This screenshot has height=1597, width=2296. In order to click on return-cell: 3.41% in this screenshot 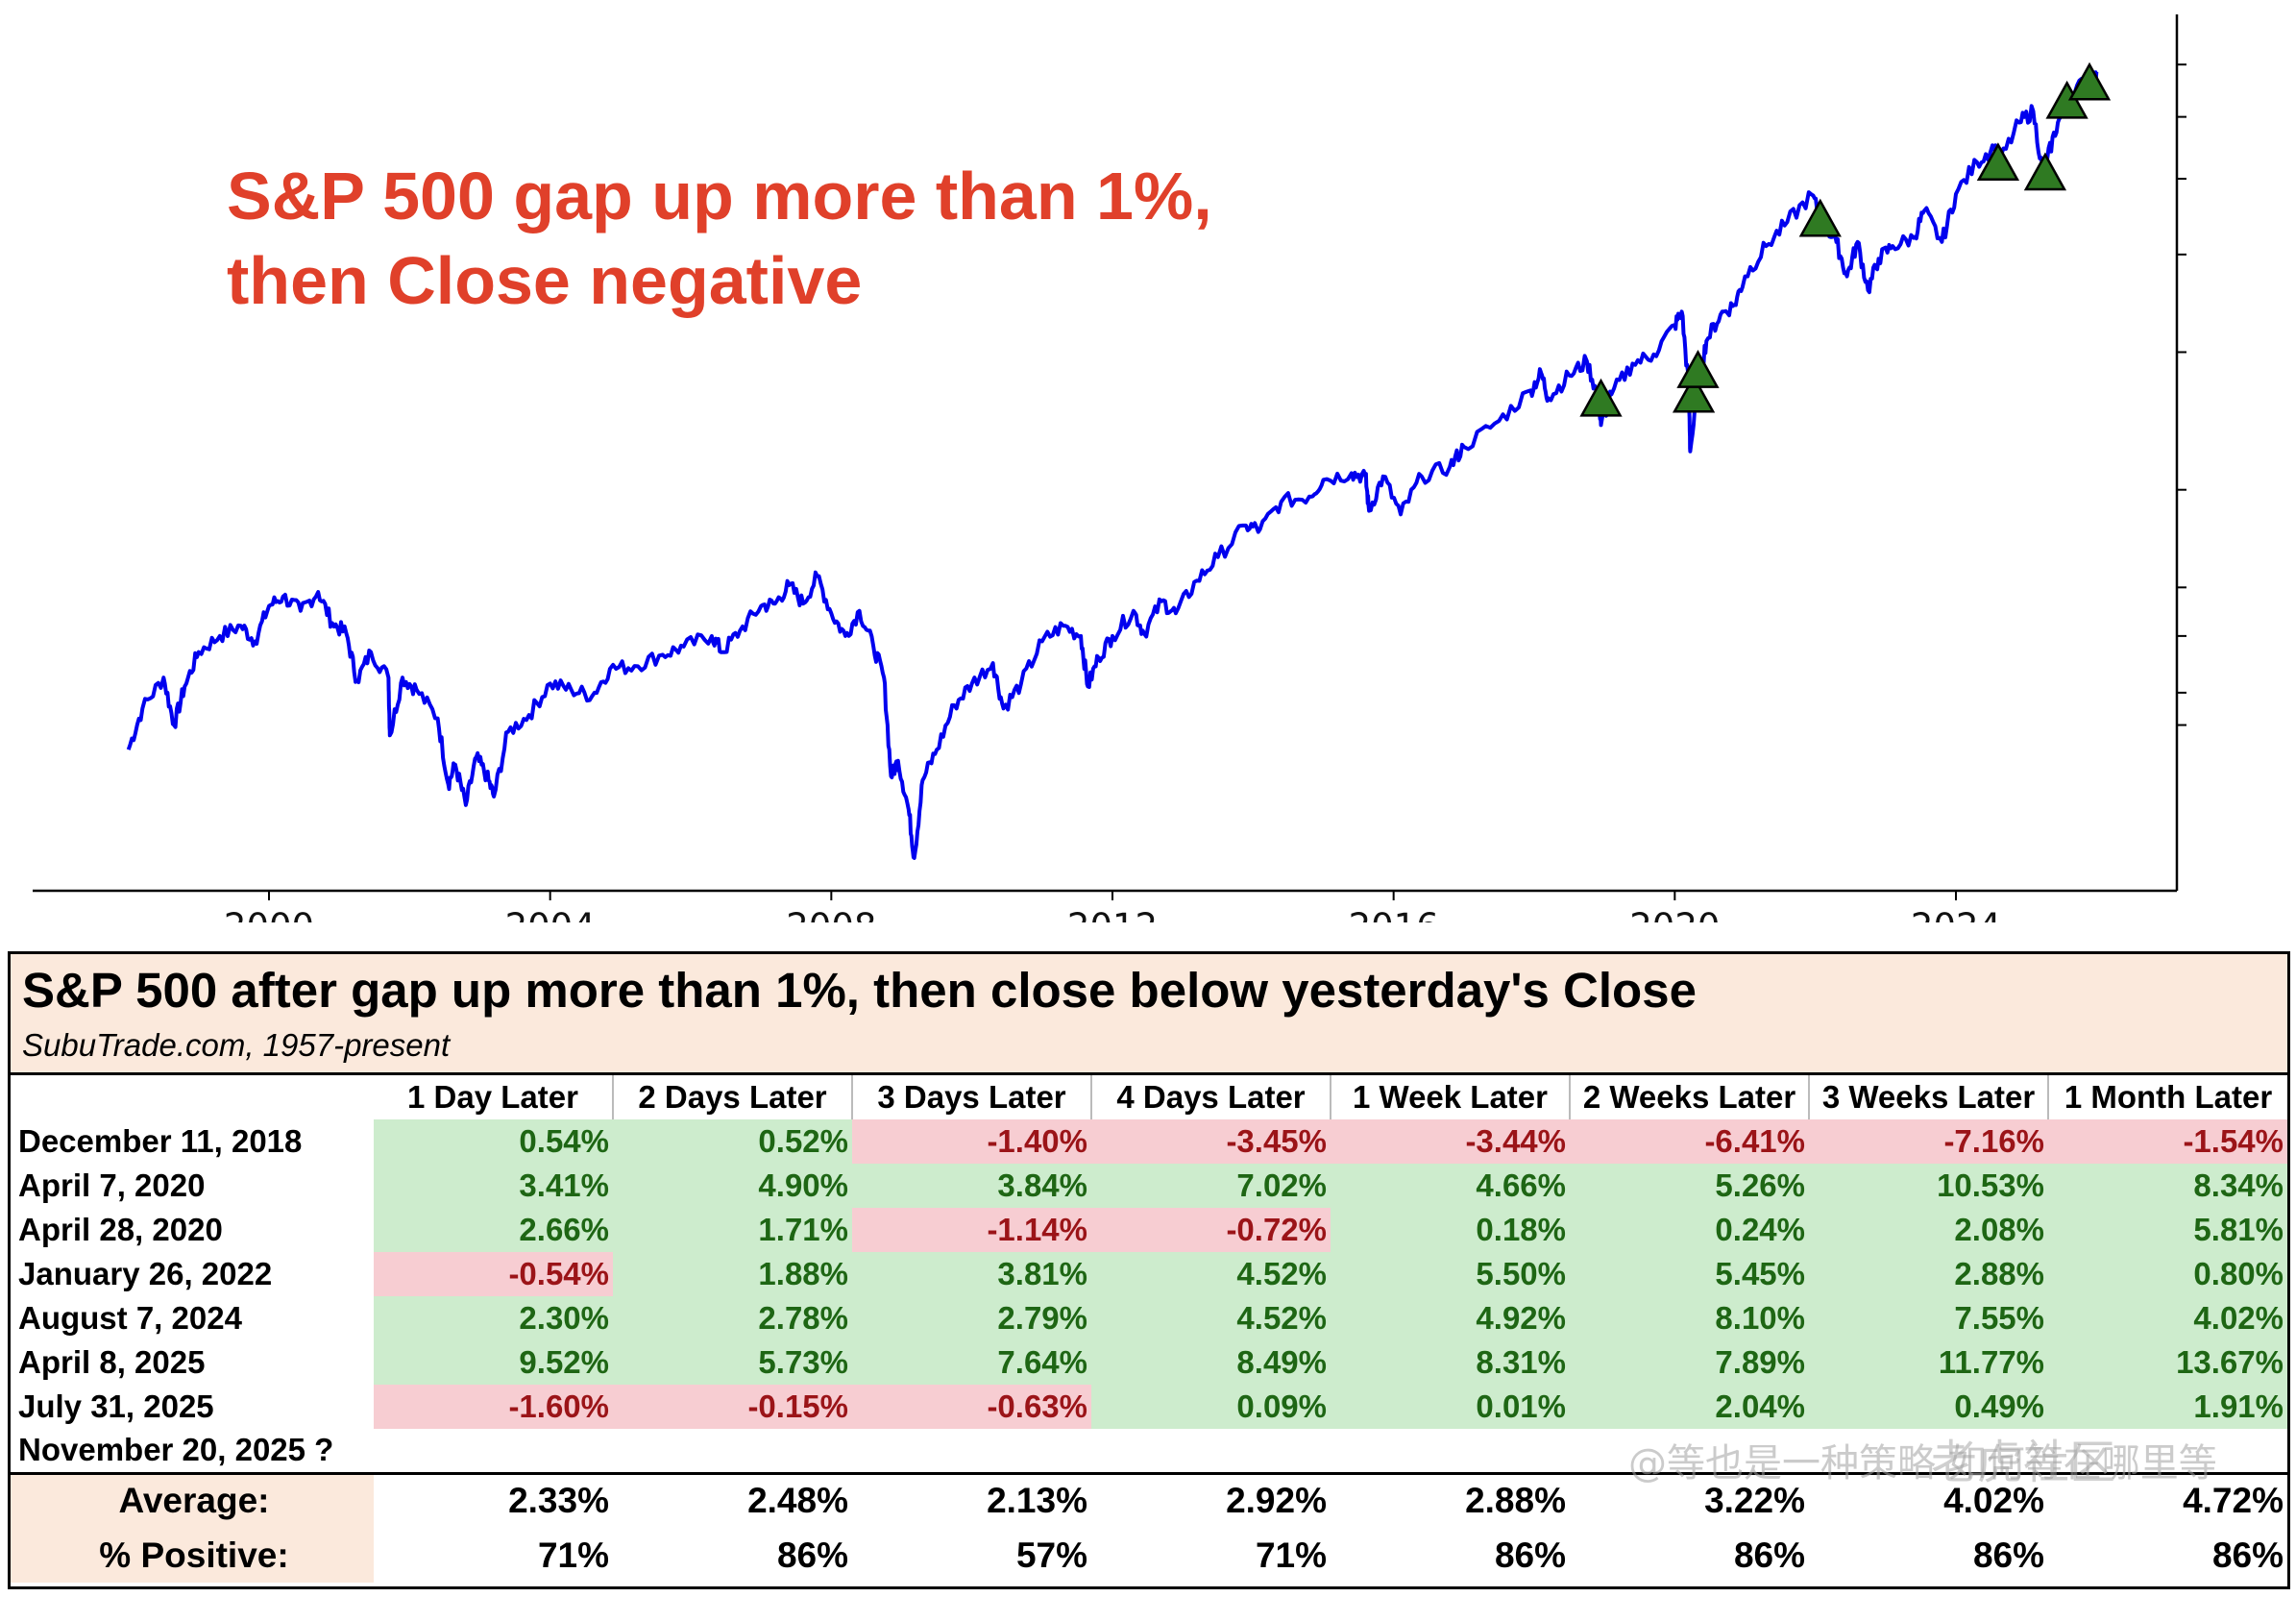, I will do `click(493, 1186)`.